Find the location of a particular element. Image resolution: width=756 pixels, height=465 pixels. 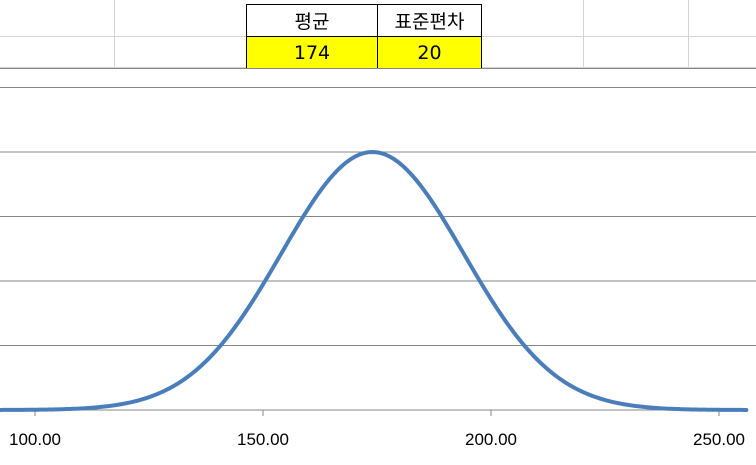

x-tick-labels: 100.00 150.00 200.00 250.00 is located at coordinates (377, 439).